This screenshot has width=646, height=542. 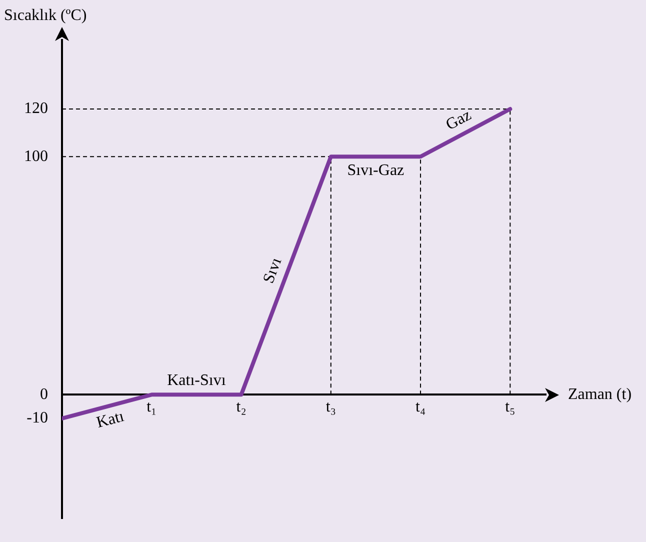 I want to click on x-tick-label: t₄, so click(x=421, y=407).